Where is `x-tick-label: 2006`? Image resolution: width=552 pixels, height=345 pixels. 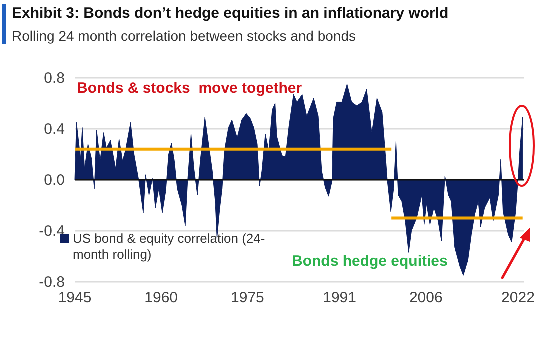
x-tick-label: 2006 is located at coordinates (426, 298).